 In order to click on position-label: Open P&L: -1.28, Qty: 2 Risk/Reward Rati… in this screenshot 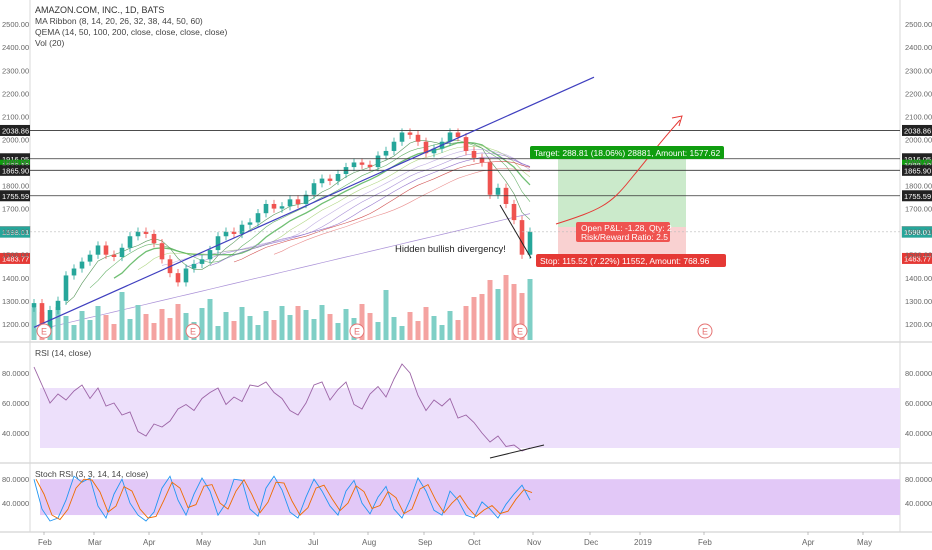, I will do `click(624, 232)`.